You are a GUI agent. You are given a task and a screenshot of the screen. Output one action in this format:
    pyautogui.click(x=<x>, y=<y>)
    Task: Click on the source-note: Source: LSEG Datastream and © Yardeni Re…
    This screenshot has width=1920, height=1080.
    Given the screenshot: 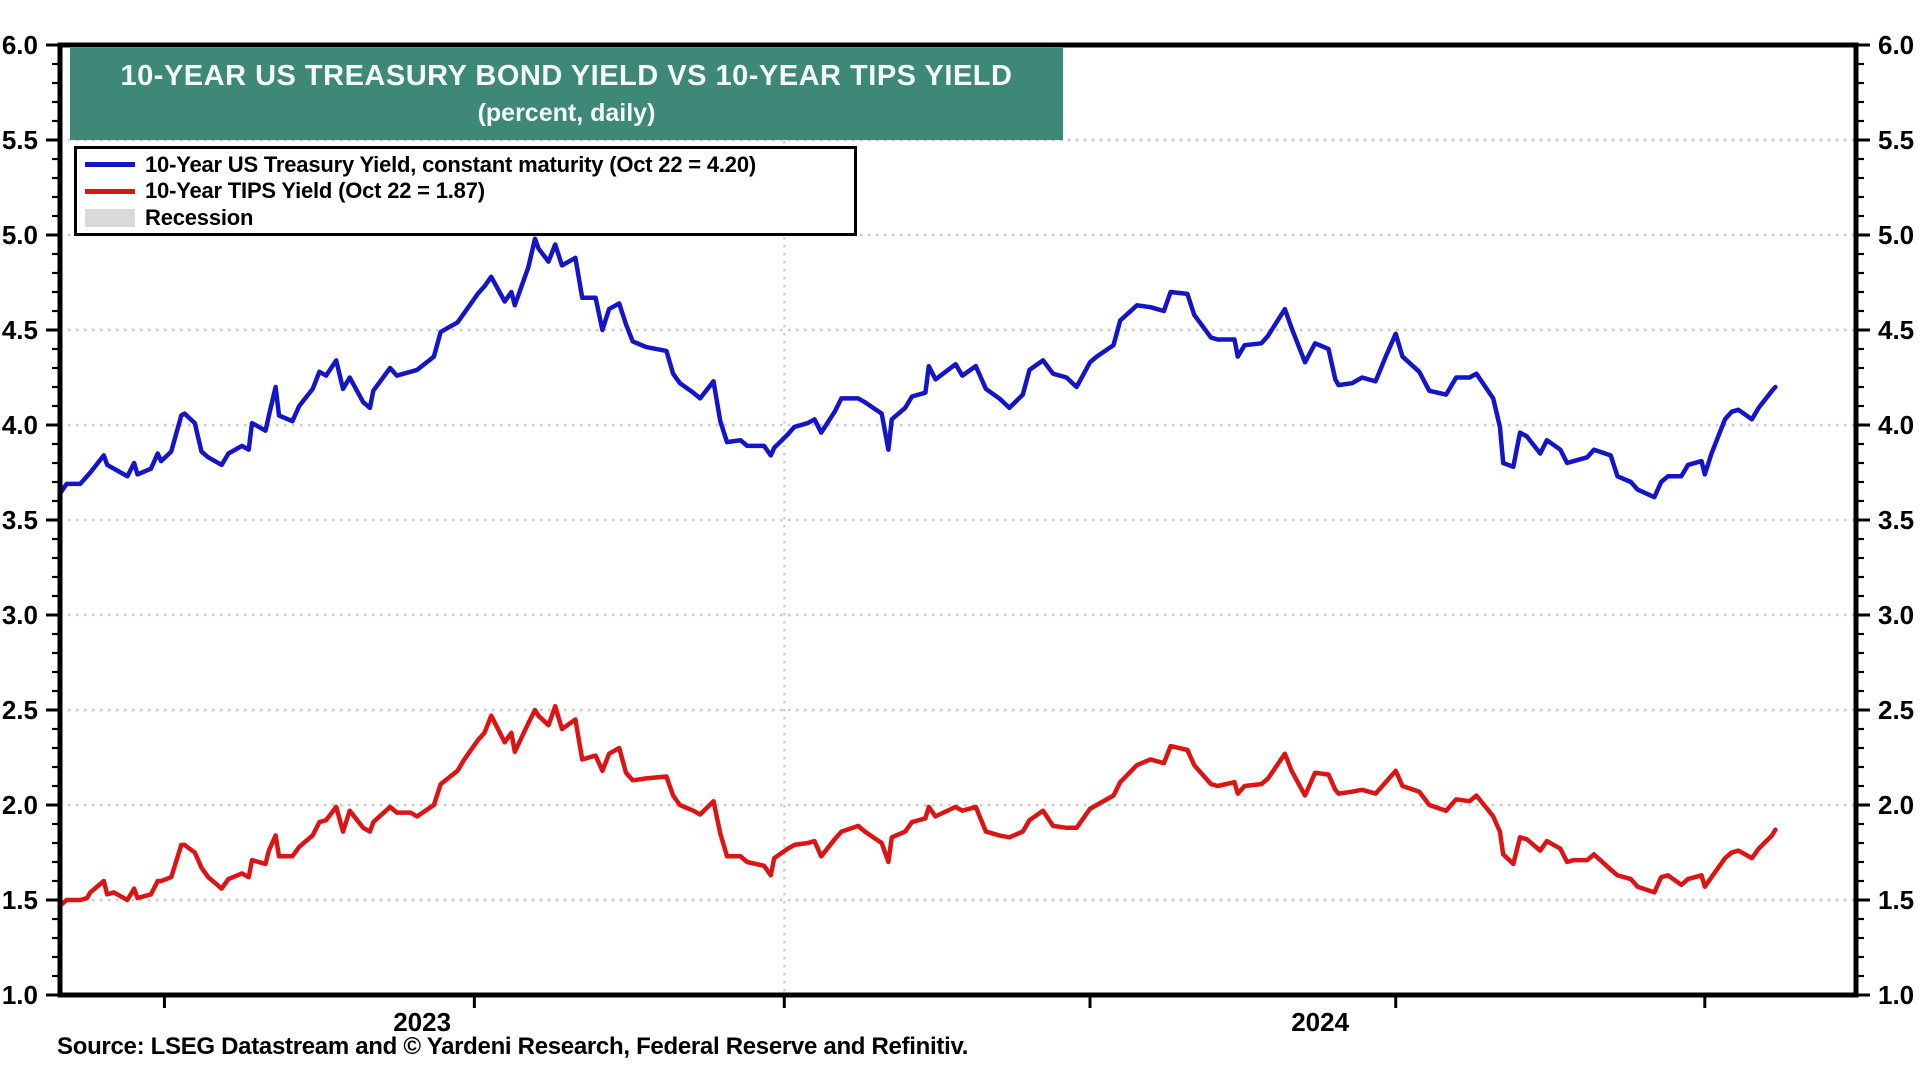 What is the action you would take?
    pyautogui.click(x=513, y=1046)
    